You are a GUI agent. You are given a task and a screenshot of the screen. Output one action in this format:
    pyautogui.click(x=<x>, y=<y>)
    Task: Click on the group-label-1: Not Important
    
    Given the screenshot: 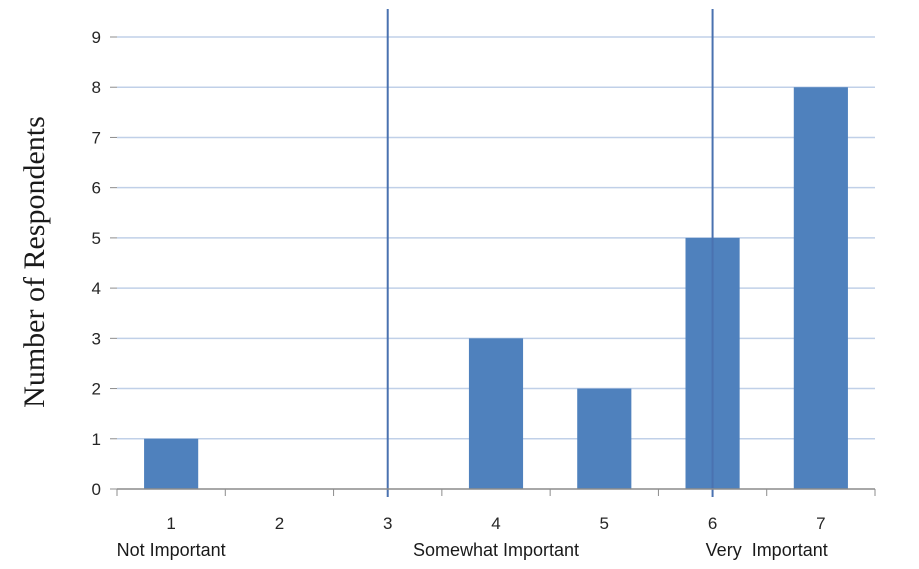 What is the action you would take?
    pyautogui.click(x=171, y=550)
    